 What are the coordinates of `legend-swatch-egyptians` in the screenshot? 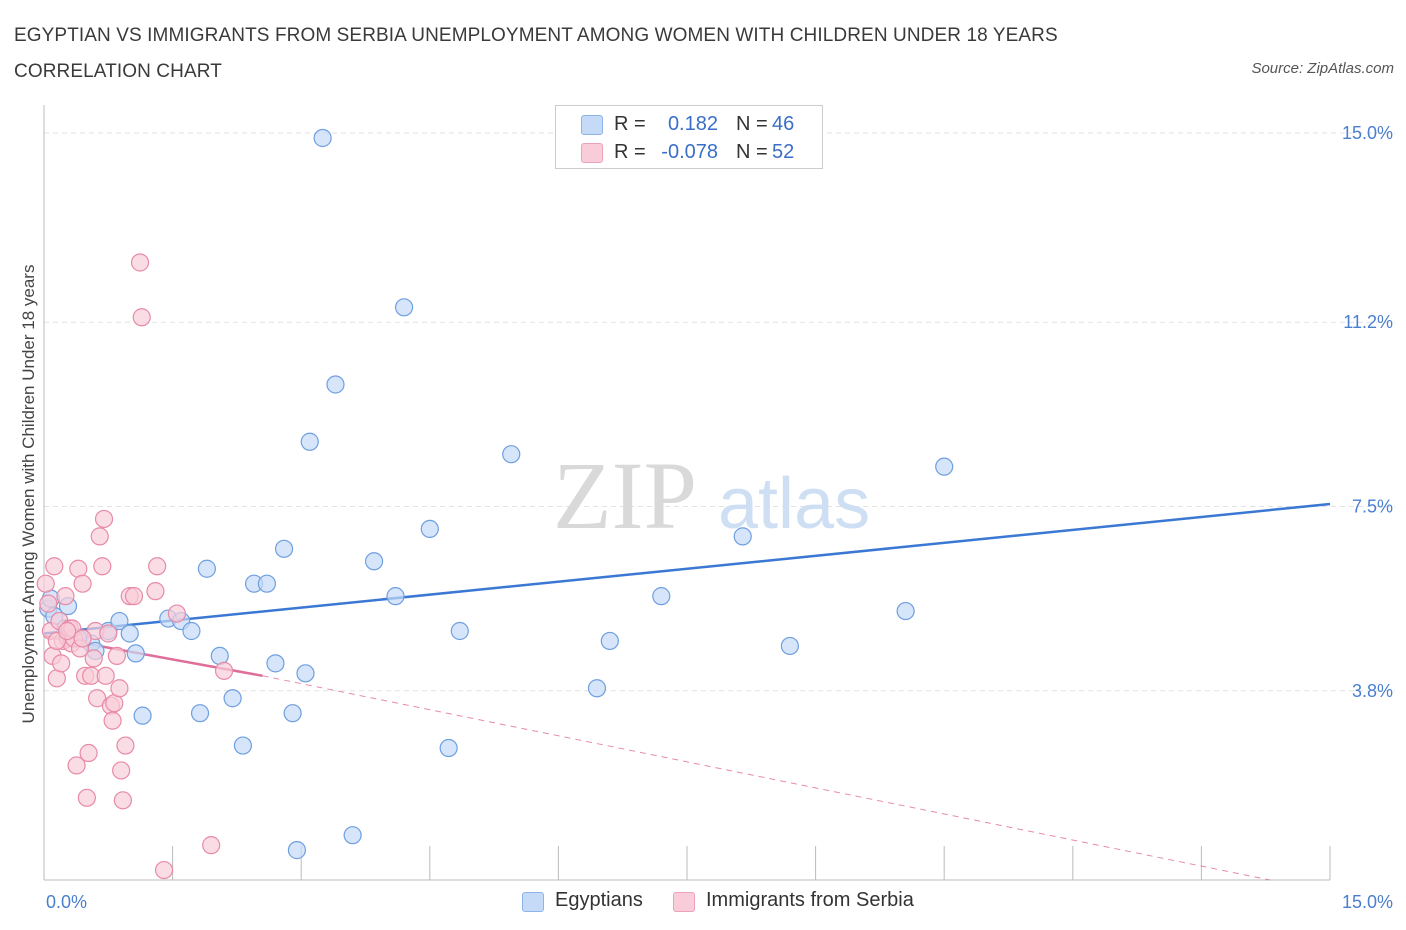 It's located at (592, 125).